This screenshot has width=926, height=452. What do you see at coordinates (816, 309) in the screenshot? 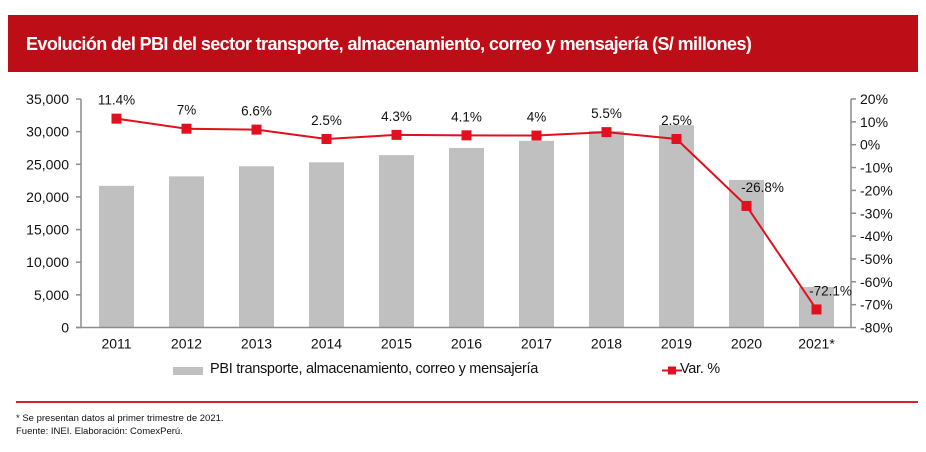
I see `var-marker-2021` at bounding box center [816, 309].